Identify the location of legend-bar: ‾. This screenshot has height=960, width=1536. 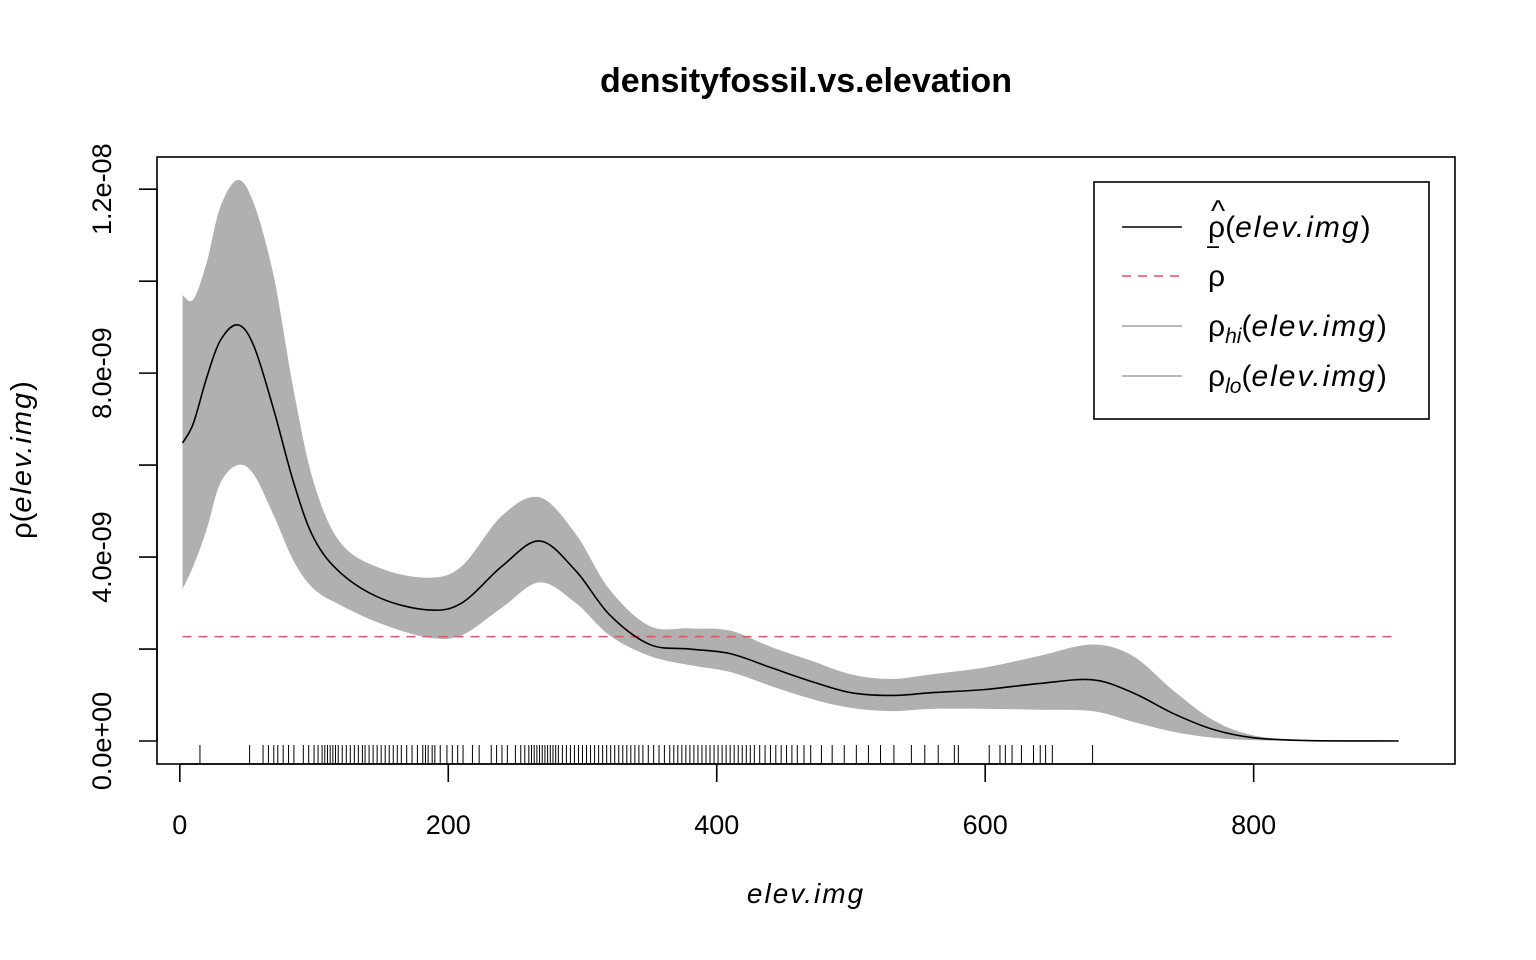
(1213, 260).